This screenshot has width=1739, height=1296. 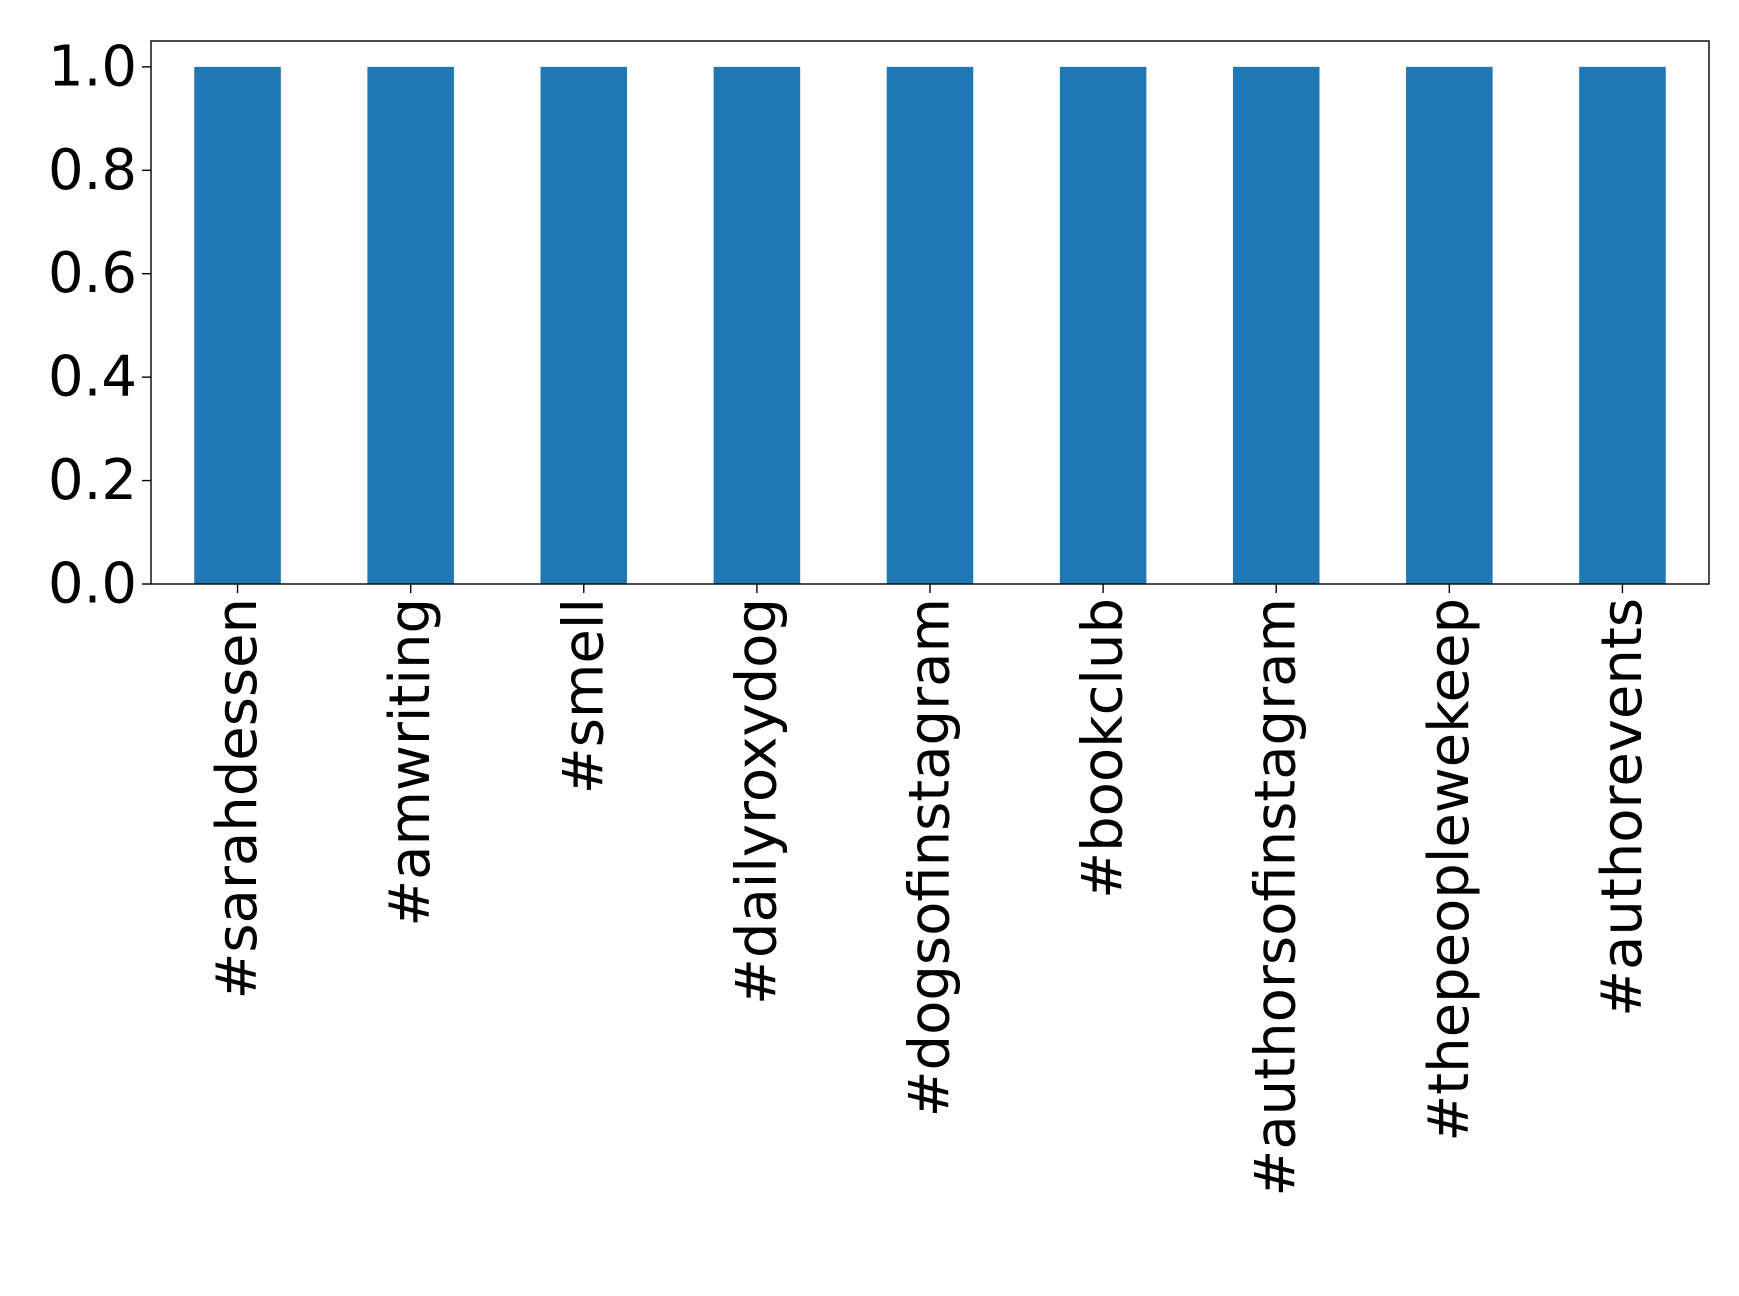 What do you see at coordinates (92, 480) in the screenshot?
I see `y-tick-label: 0.2` at bounding box center [92, 480].